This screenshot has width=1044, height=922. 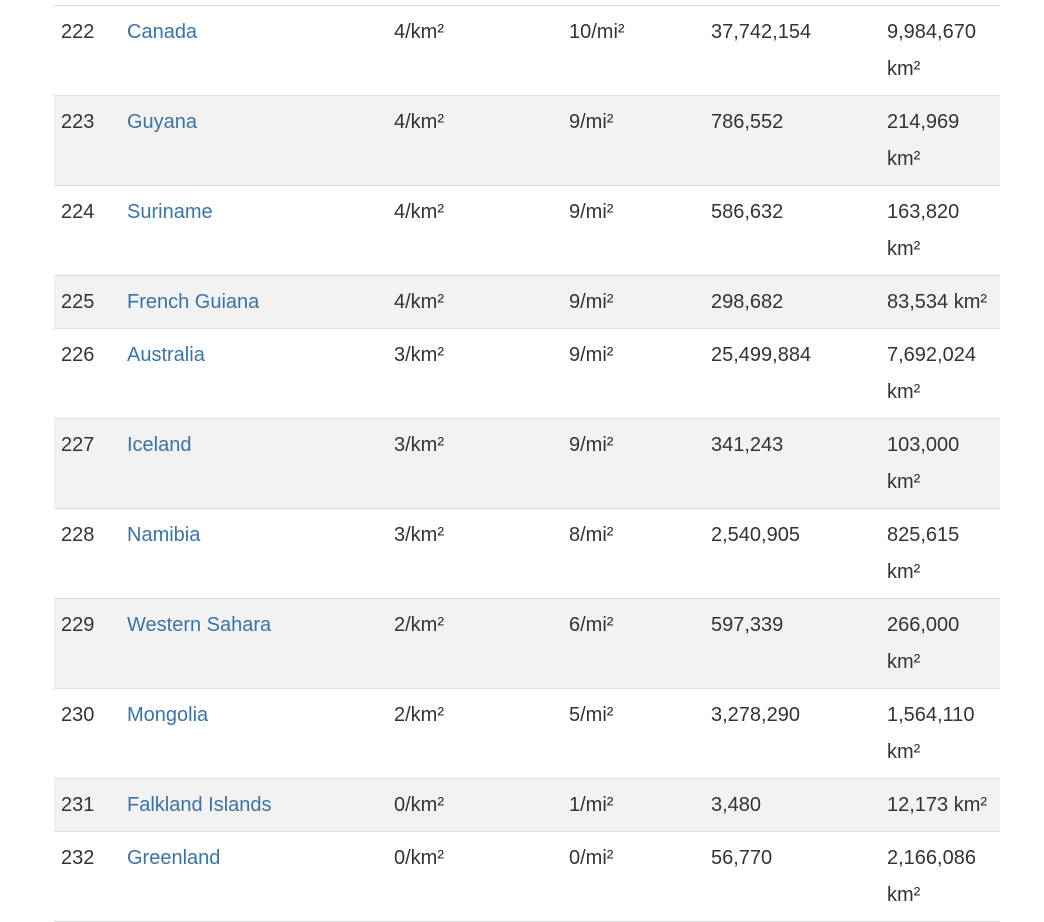 I want to click on population-cell: 3,480, so click(x=792, y=805).